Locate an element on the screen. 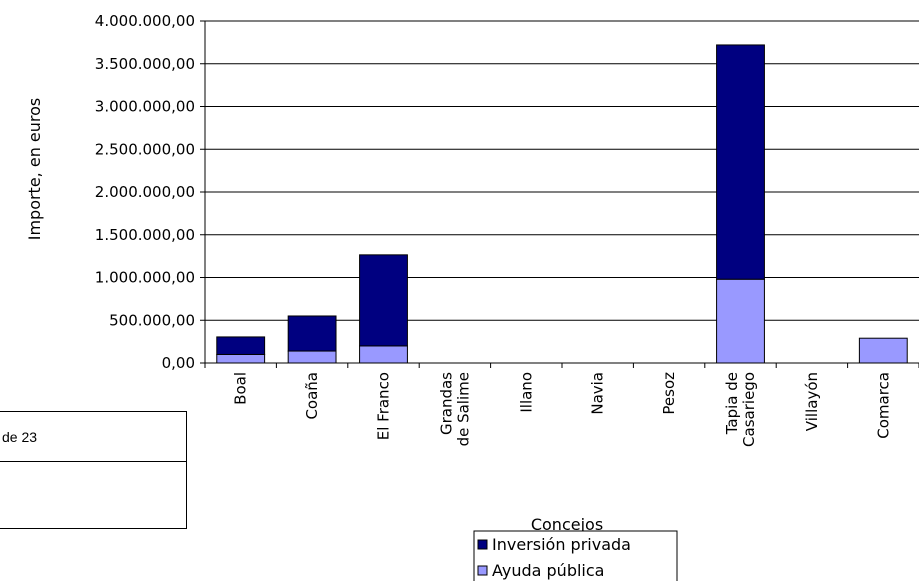 This screenshot has width=919, height=581. y-tick-label: 4.000.000,00 is located at coordinates (145, 21).